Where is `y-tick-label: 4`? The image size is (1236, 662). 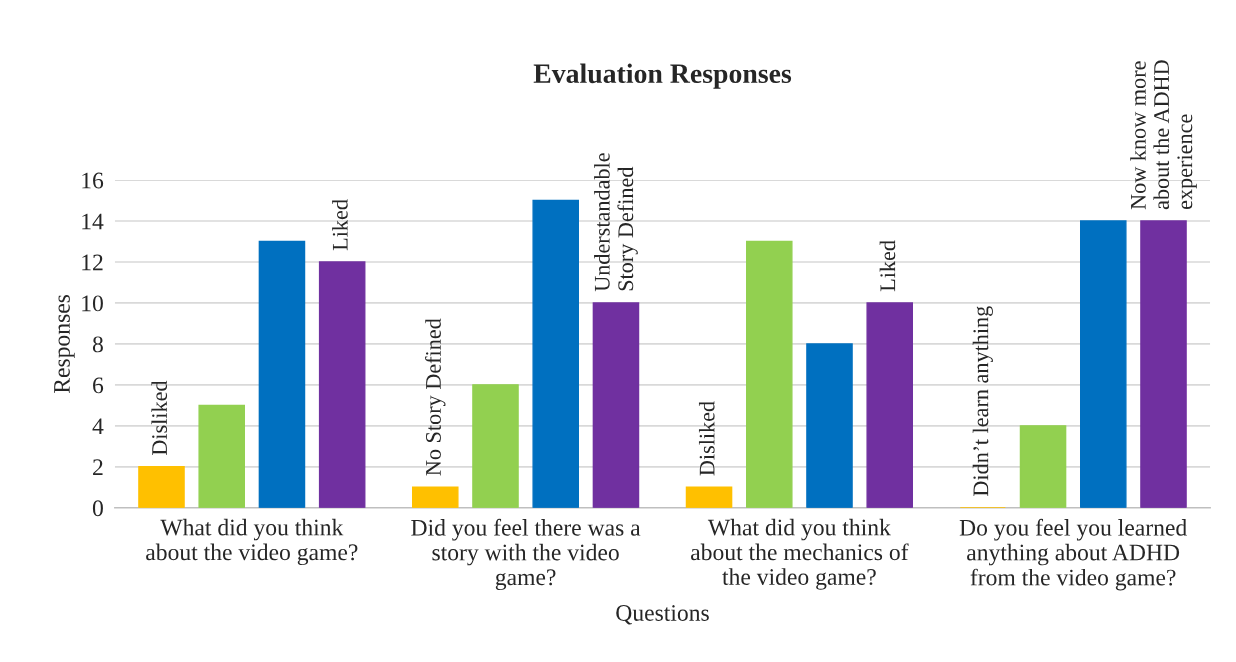 y-tick-label: 4 is located at coordinates (98, 426).